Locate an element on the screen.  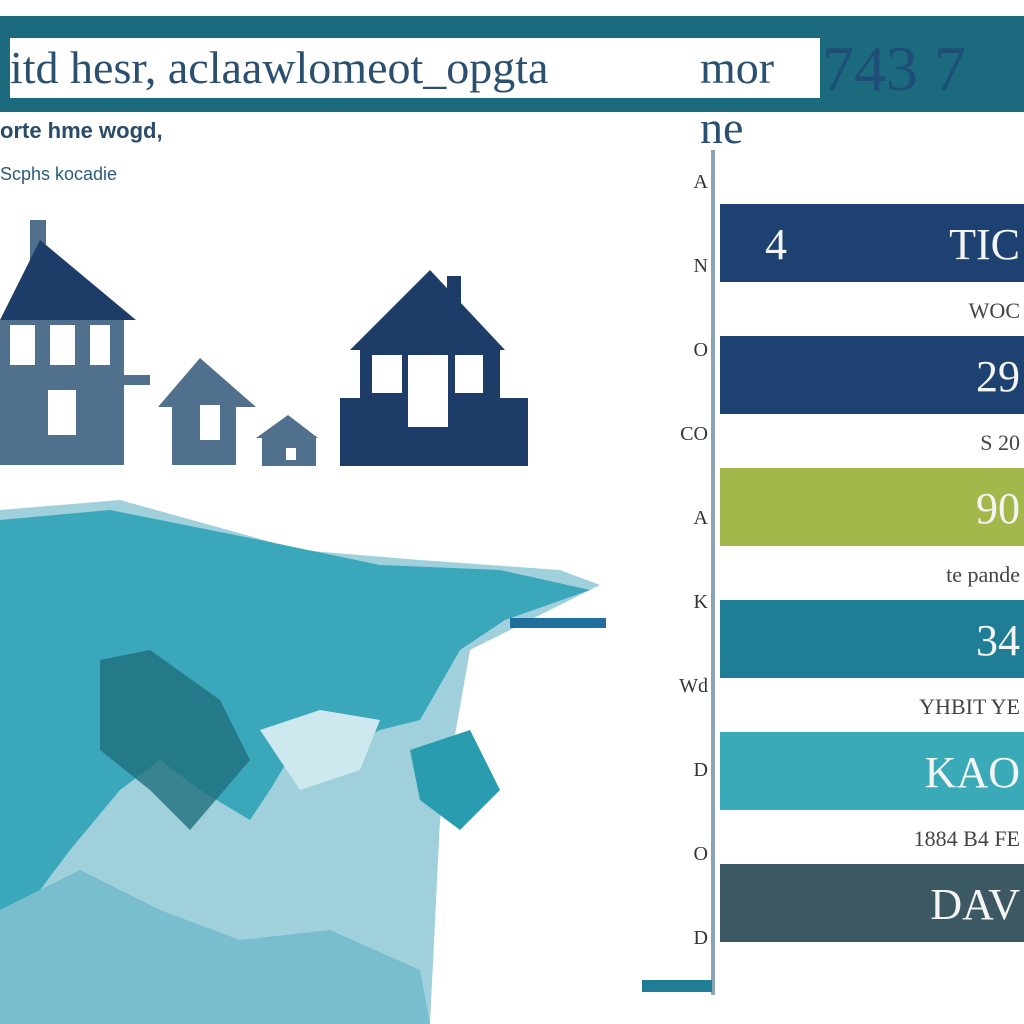
bar-value-label-1: TIC is located at coordinates (984, 244).